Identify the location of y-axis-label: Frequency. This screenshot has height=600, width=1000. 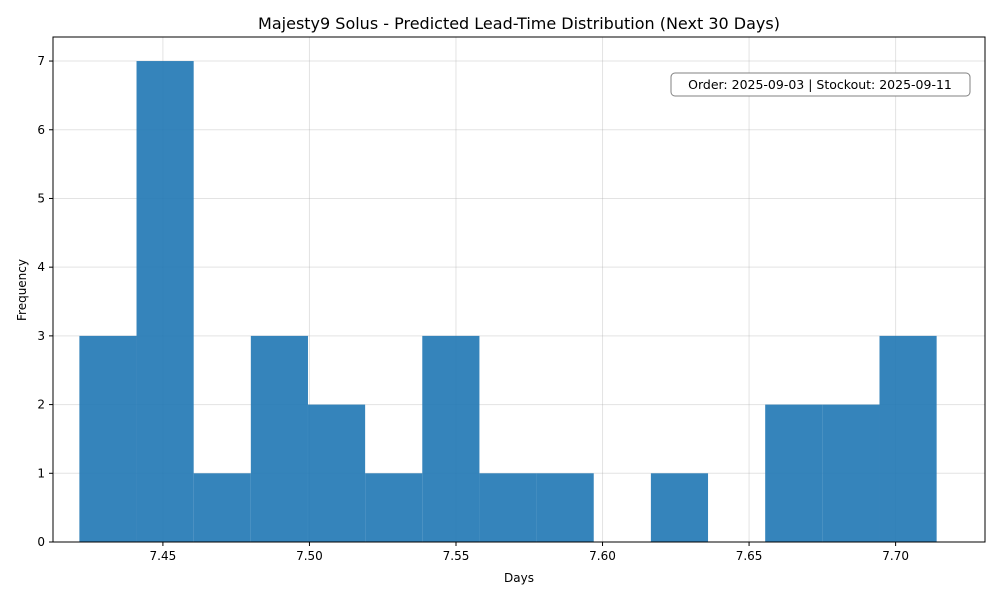
(22, 290).